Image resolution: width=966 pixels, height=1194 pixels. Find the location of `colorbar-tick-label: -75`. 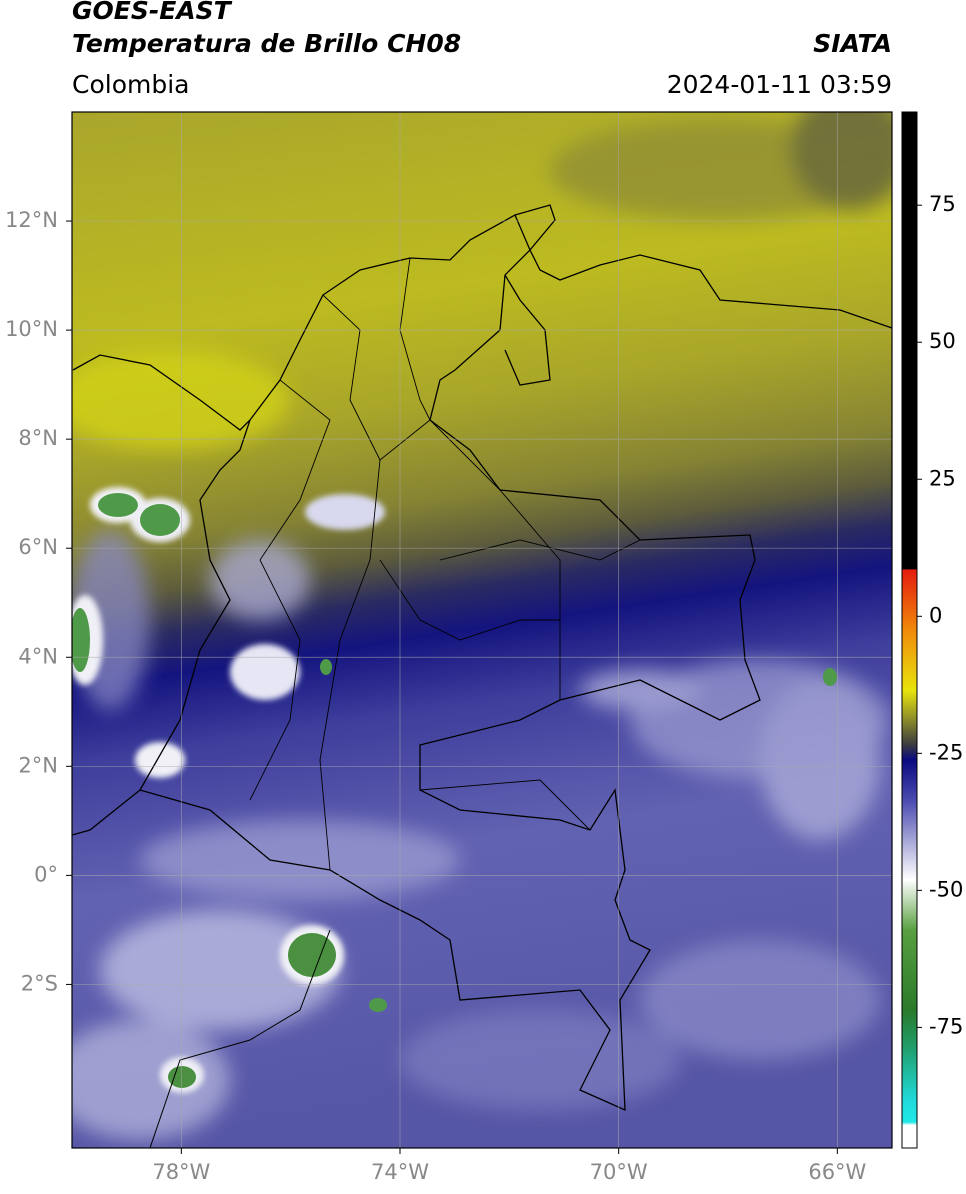

colorbar-tick-label: -75 is located at coordinates (946, 1026).